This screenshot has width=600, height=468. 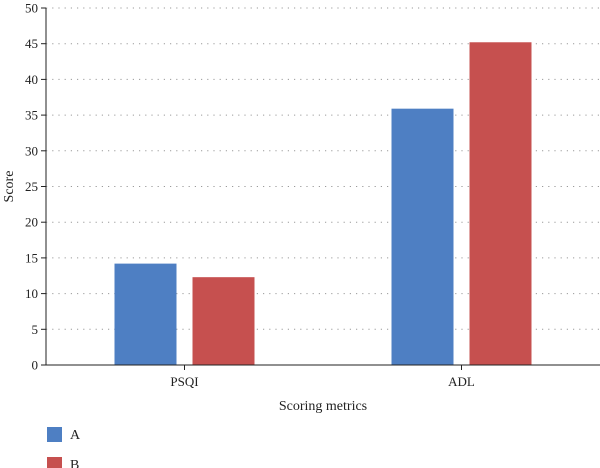 What do you see at coordinates (31, 43) in the screenshot?
I see `y-tick-label: 45` at bounding box center [31, 43].